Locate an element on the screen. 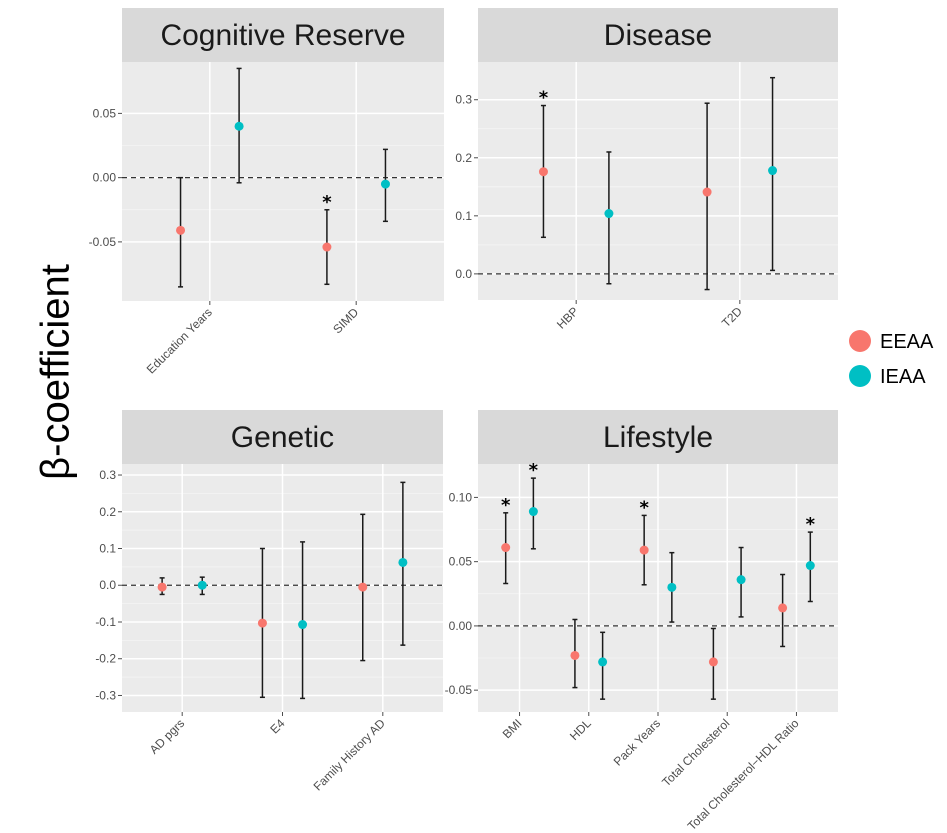 This screenshot has height=833, width=947. x-tick-label-e4: E4 is located at coordinates (277, 726).